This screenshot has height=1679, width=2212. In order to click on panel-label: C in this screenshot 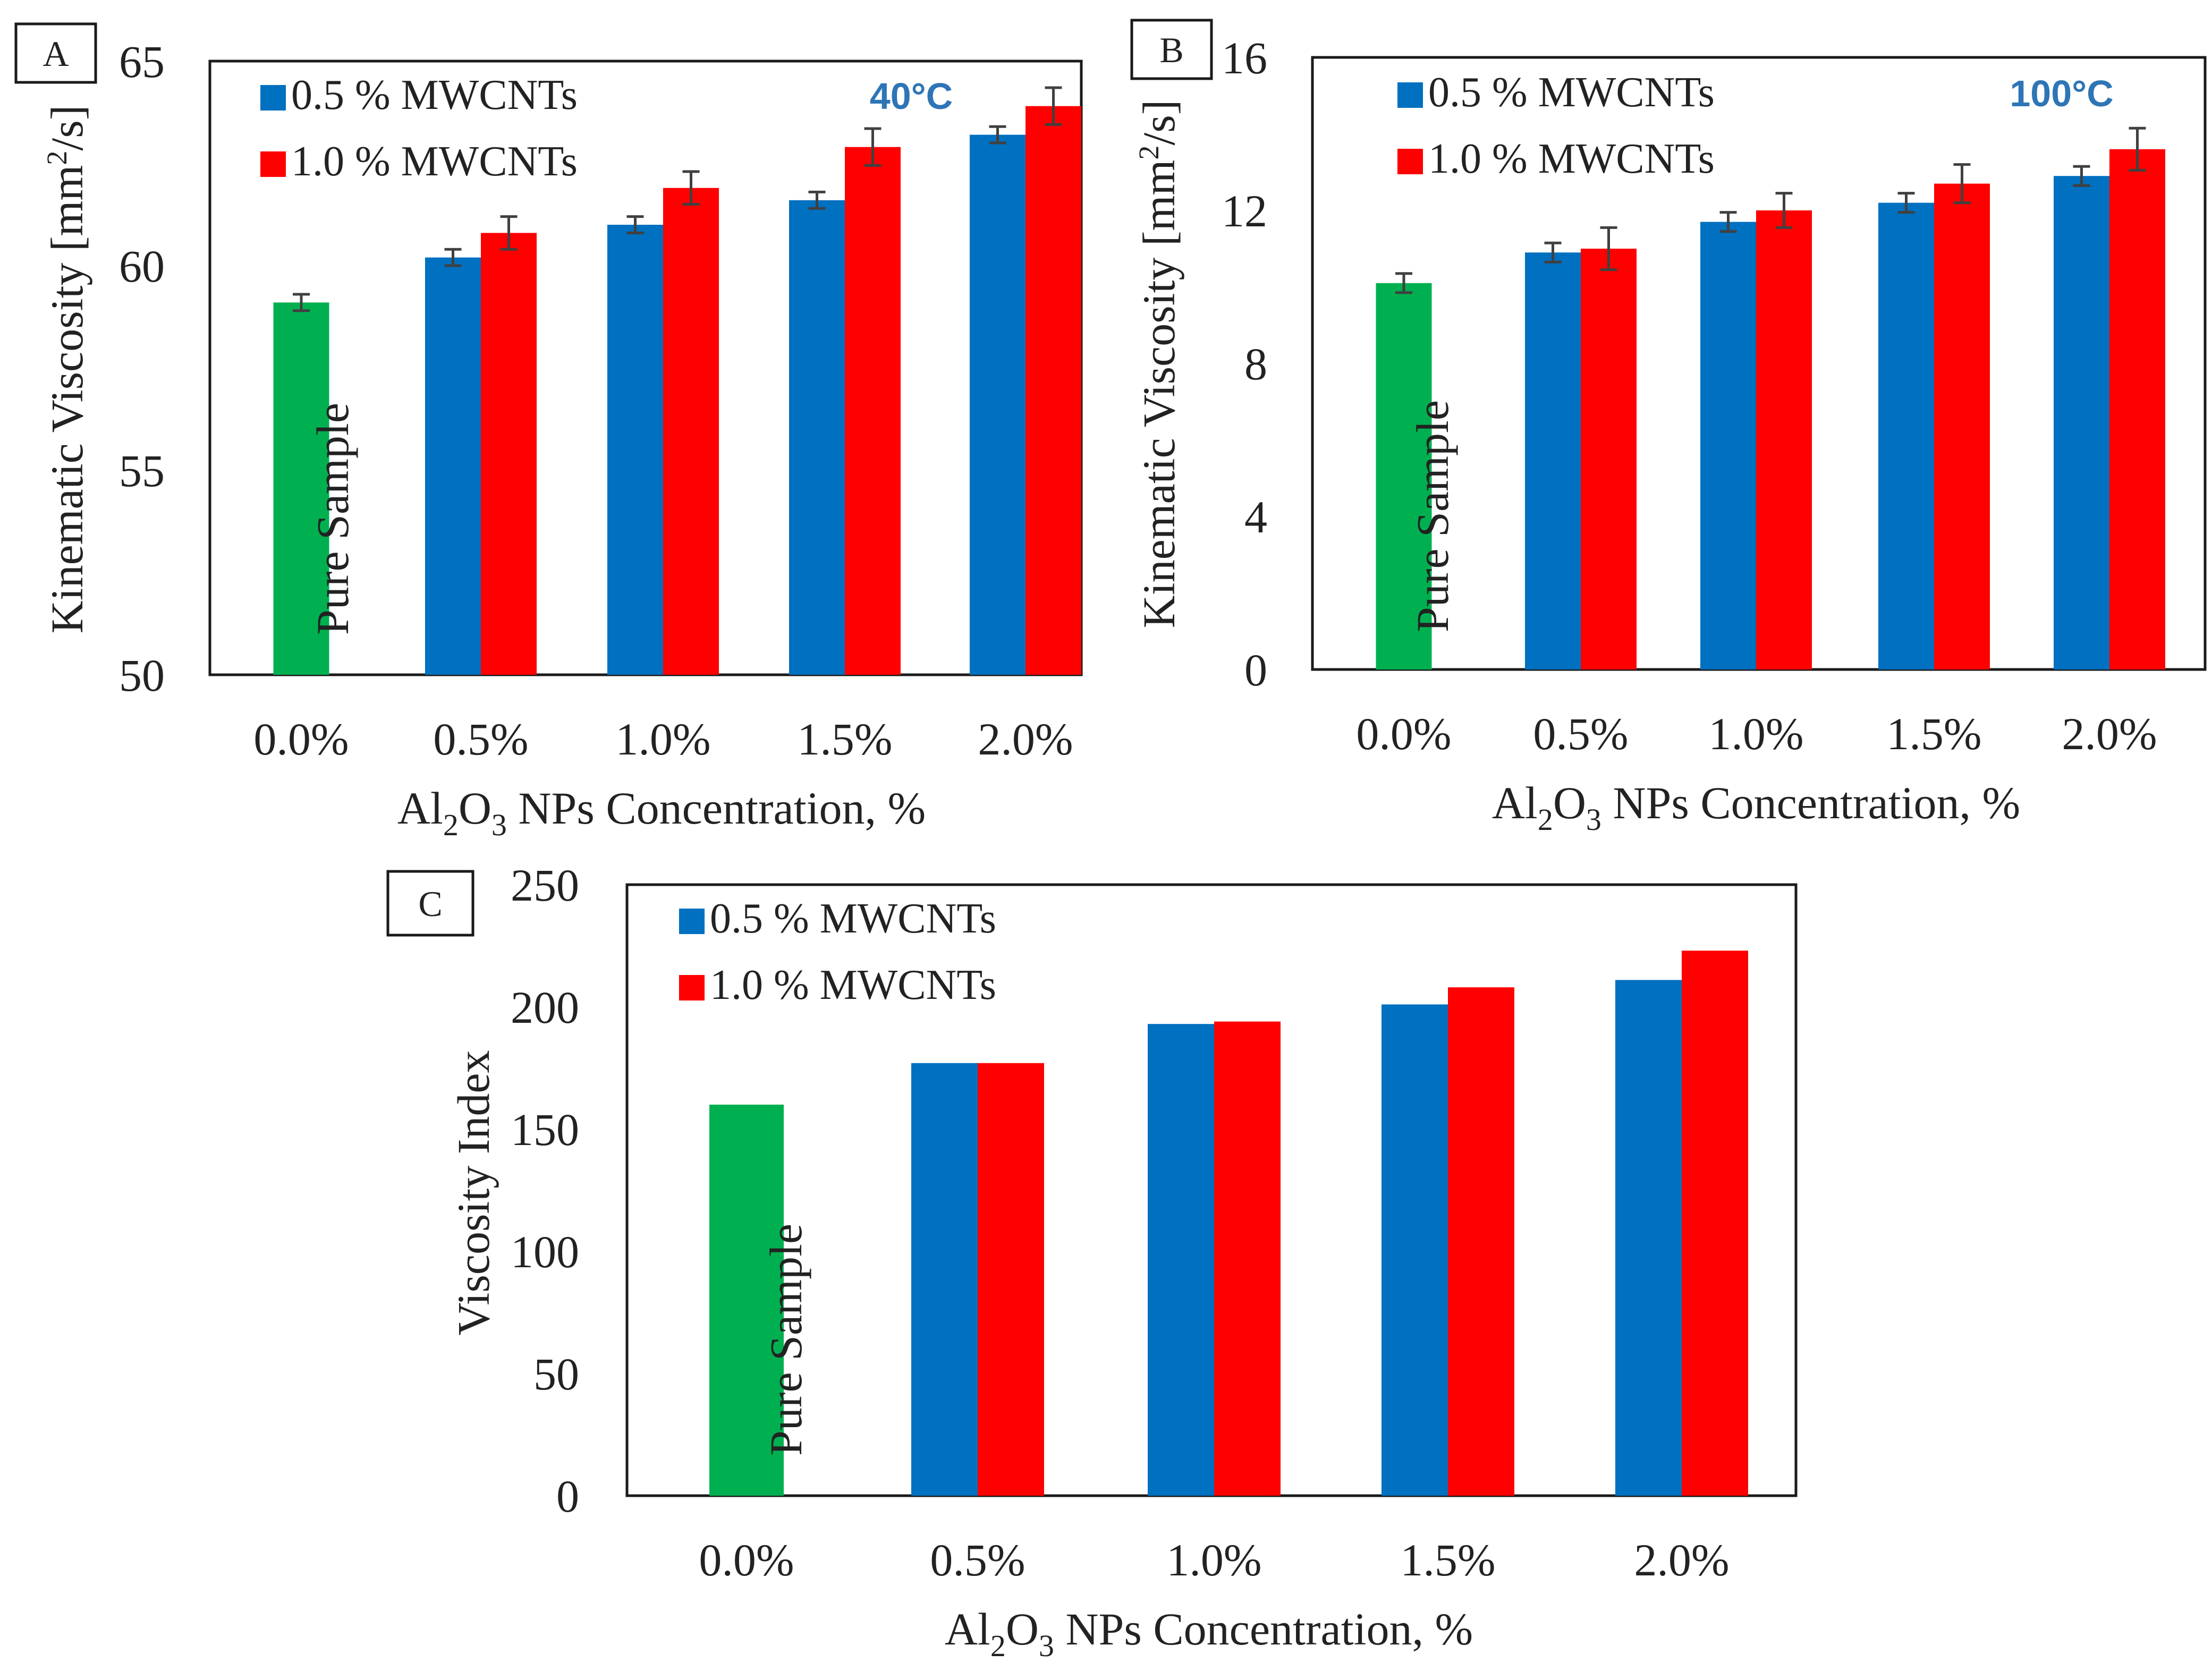, I will do `click(430, 904)`.